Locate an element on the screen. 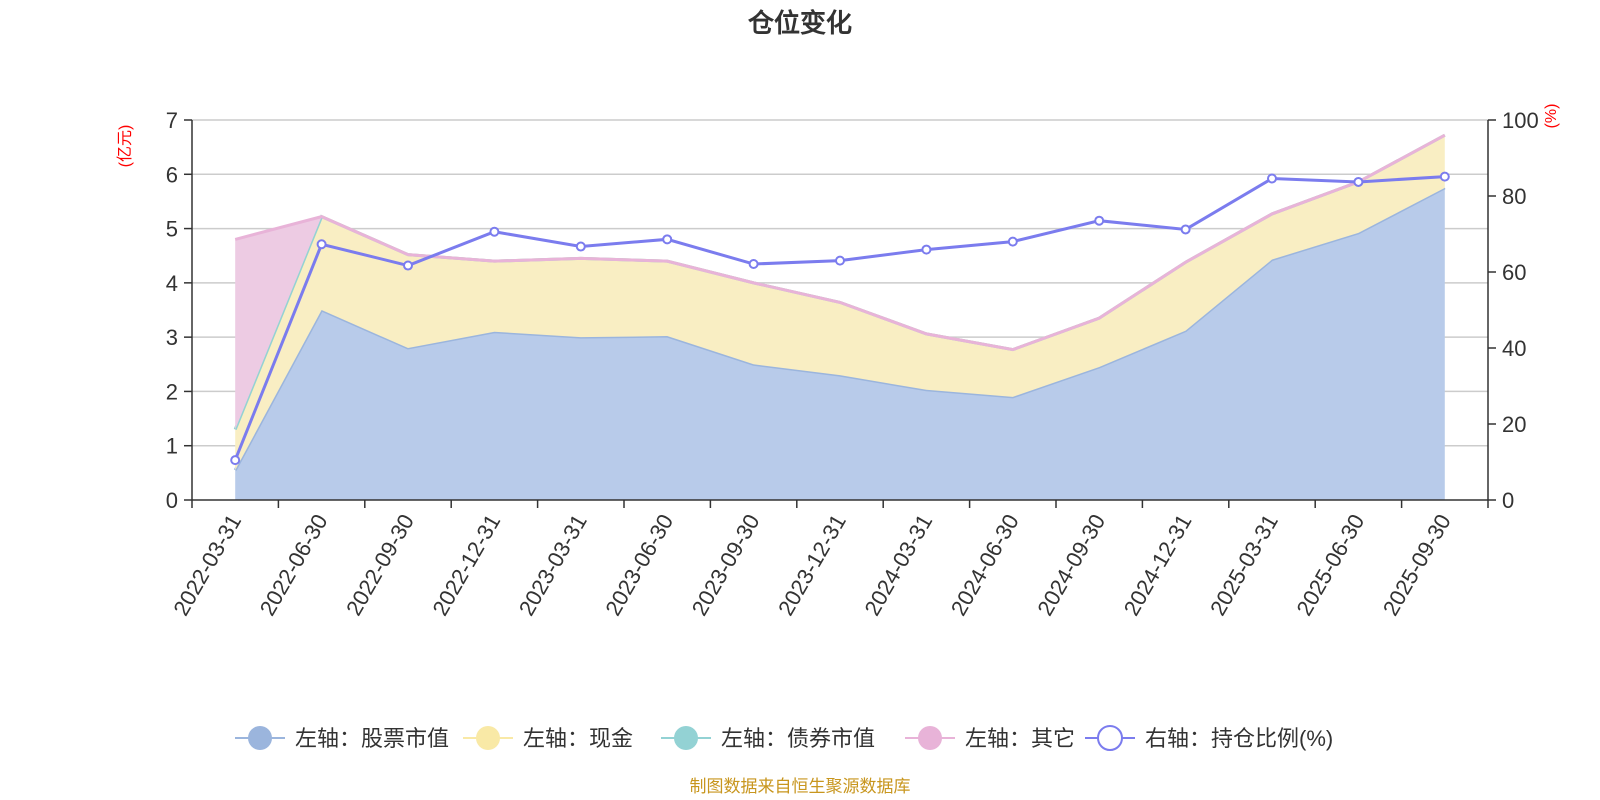 The width and height of the screenshot is (1600, 800). right-tick-label: 20 is located at coordinates (1514, 424).